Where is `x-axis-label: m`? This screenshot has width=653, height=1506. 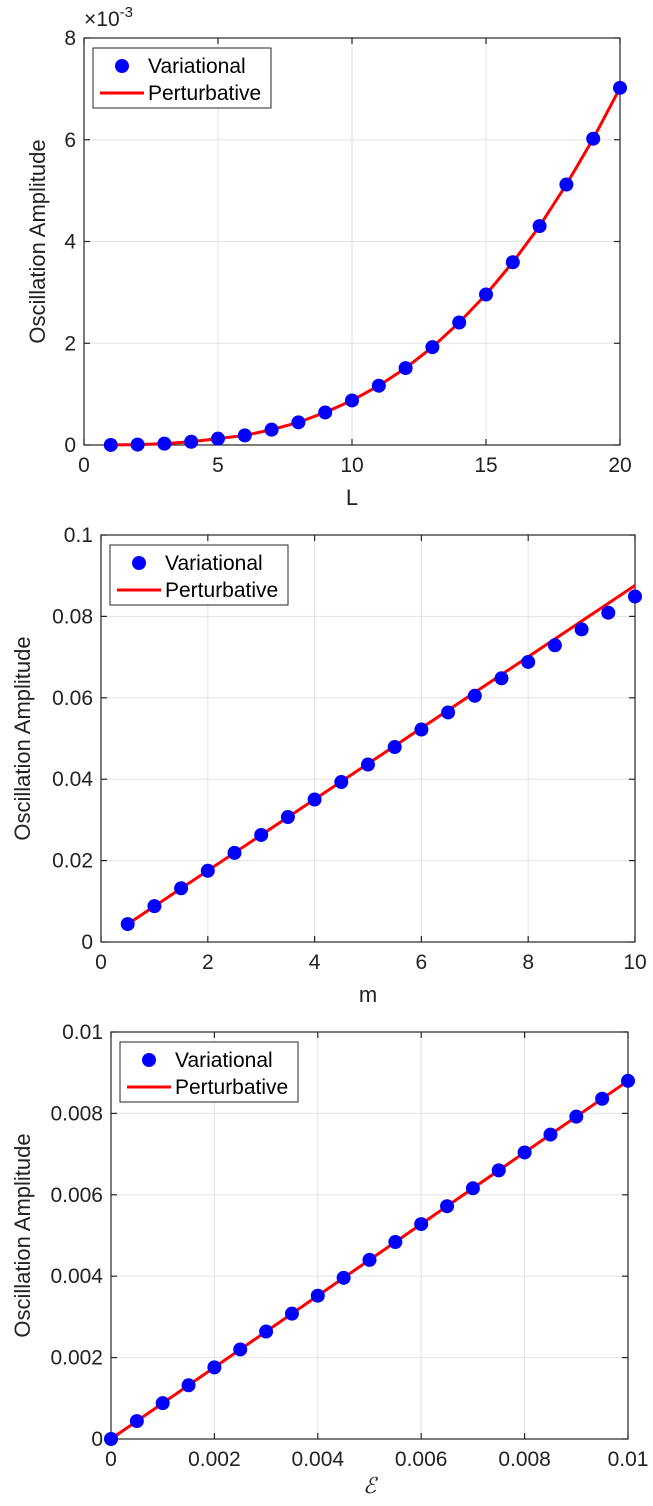 x-axis-label: m is located at coordinates (368, 994).